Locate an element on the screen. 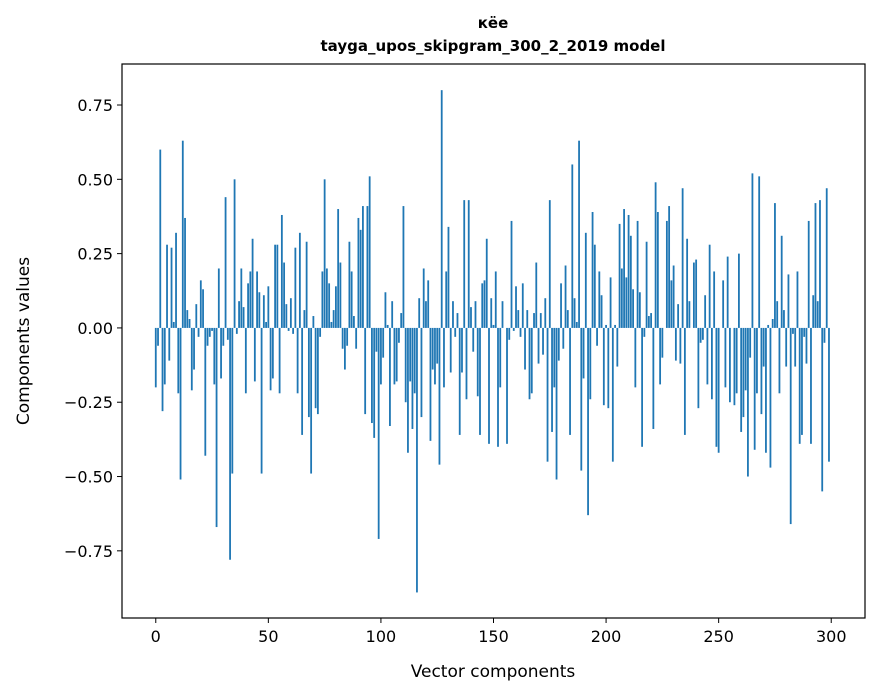  y-tick-label: −0.50 is located at coordinates (88, 477).